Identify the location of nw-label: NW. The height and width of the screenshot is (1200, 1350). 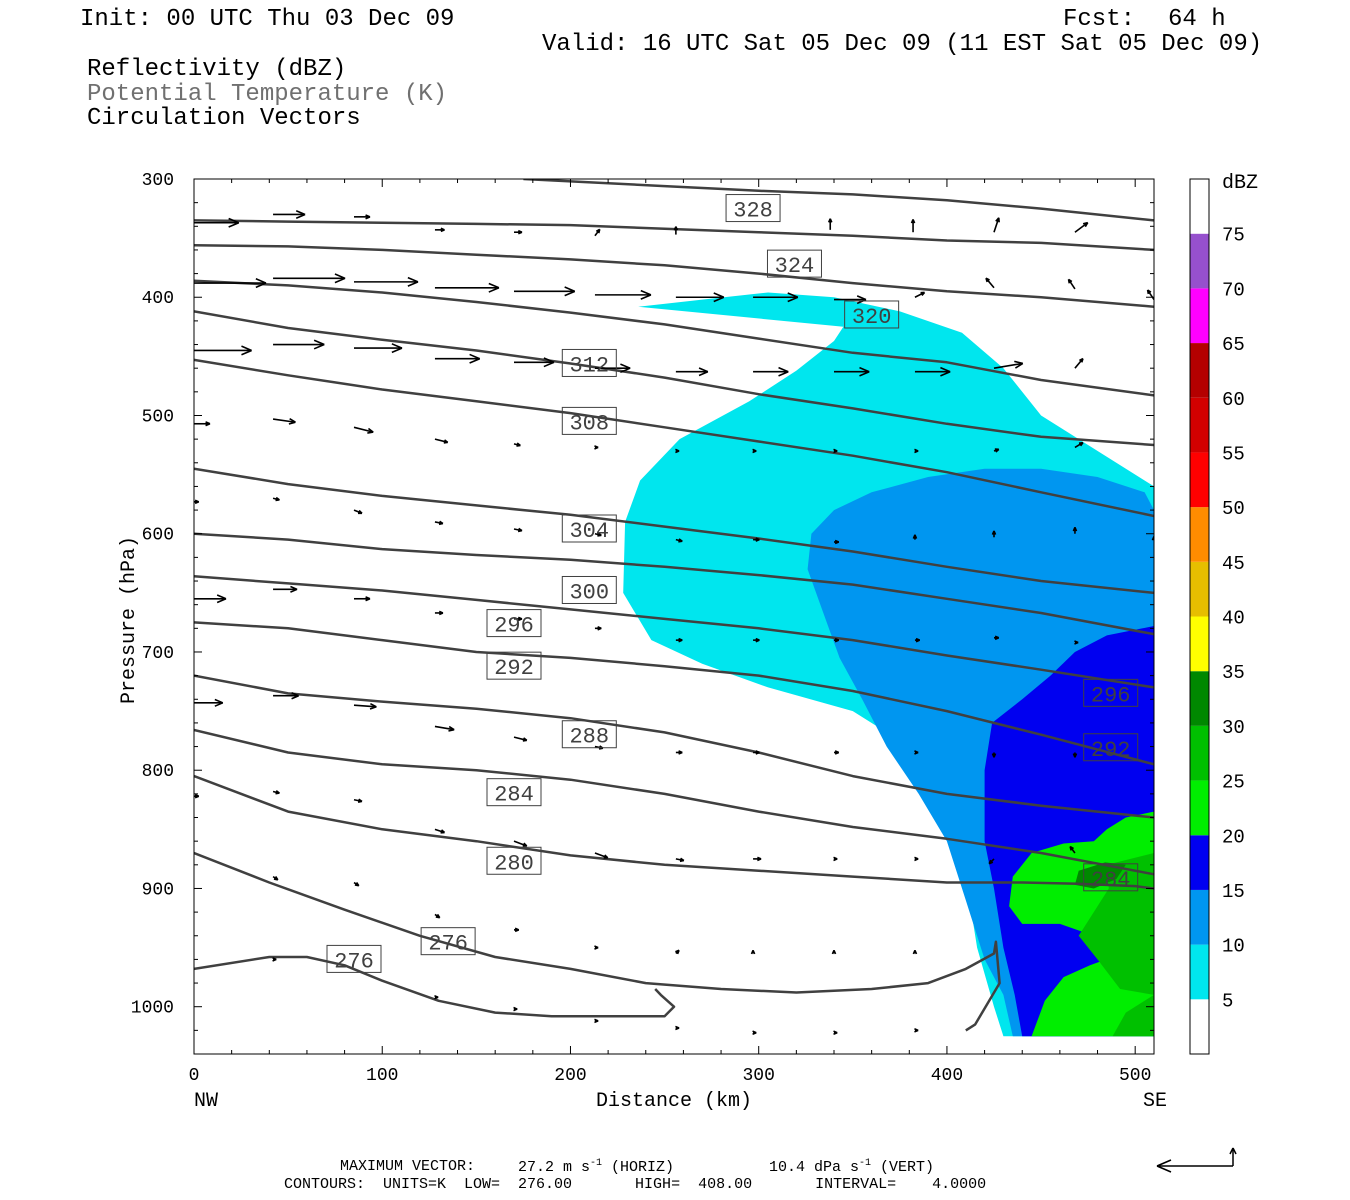
(206, 1101).